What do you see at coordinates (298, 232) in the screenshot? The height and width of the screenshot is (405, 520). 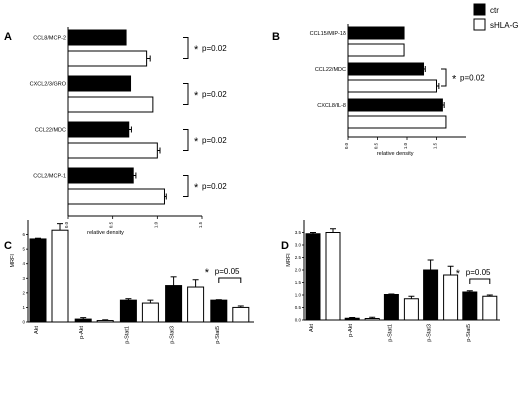 I see `y-tick-label: 3.5` at bounding box center [298, 232].